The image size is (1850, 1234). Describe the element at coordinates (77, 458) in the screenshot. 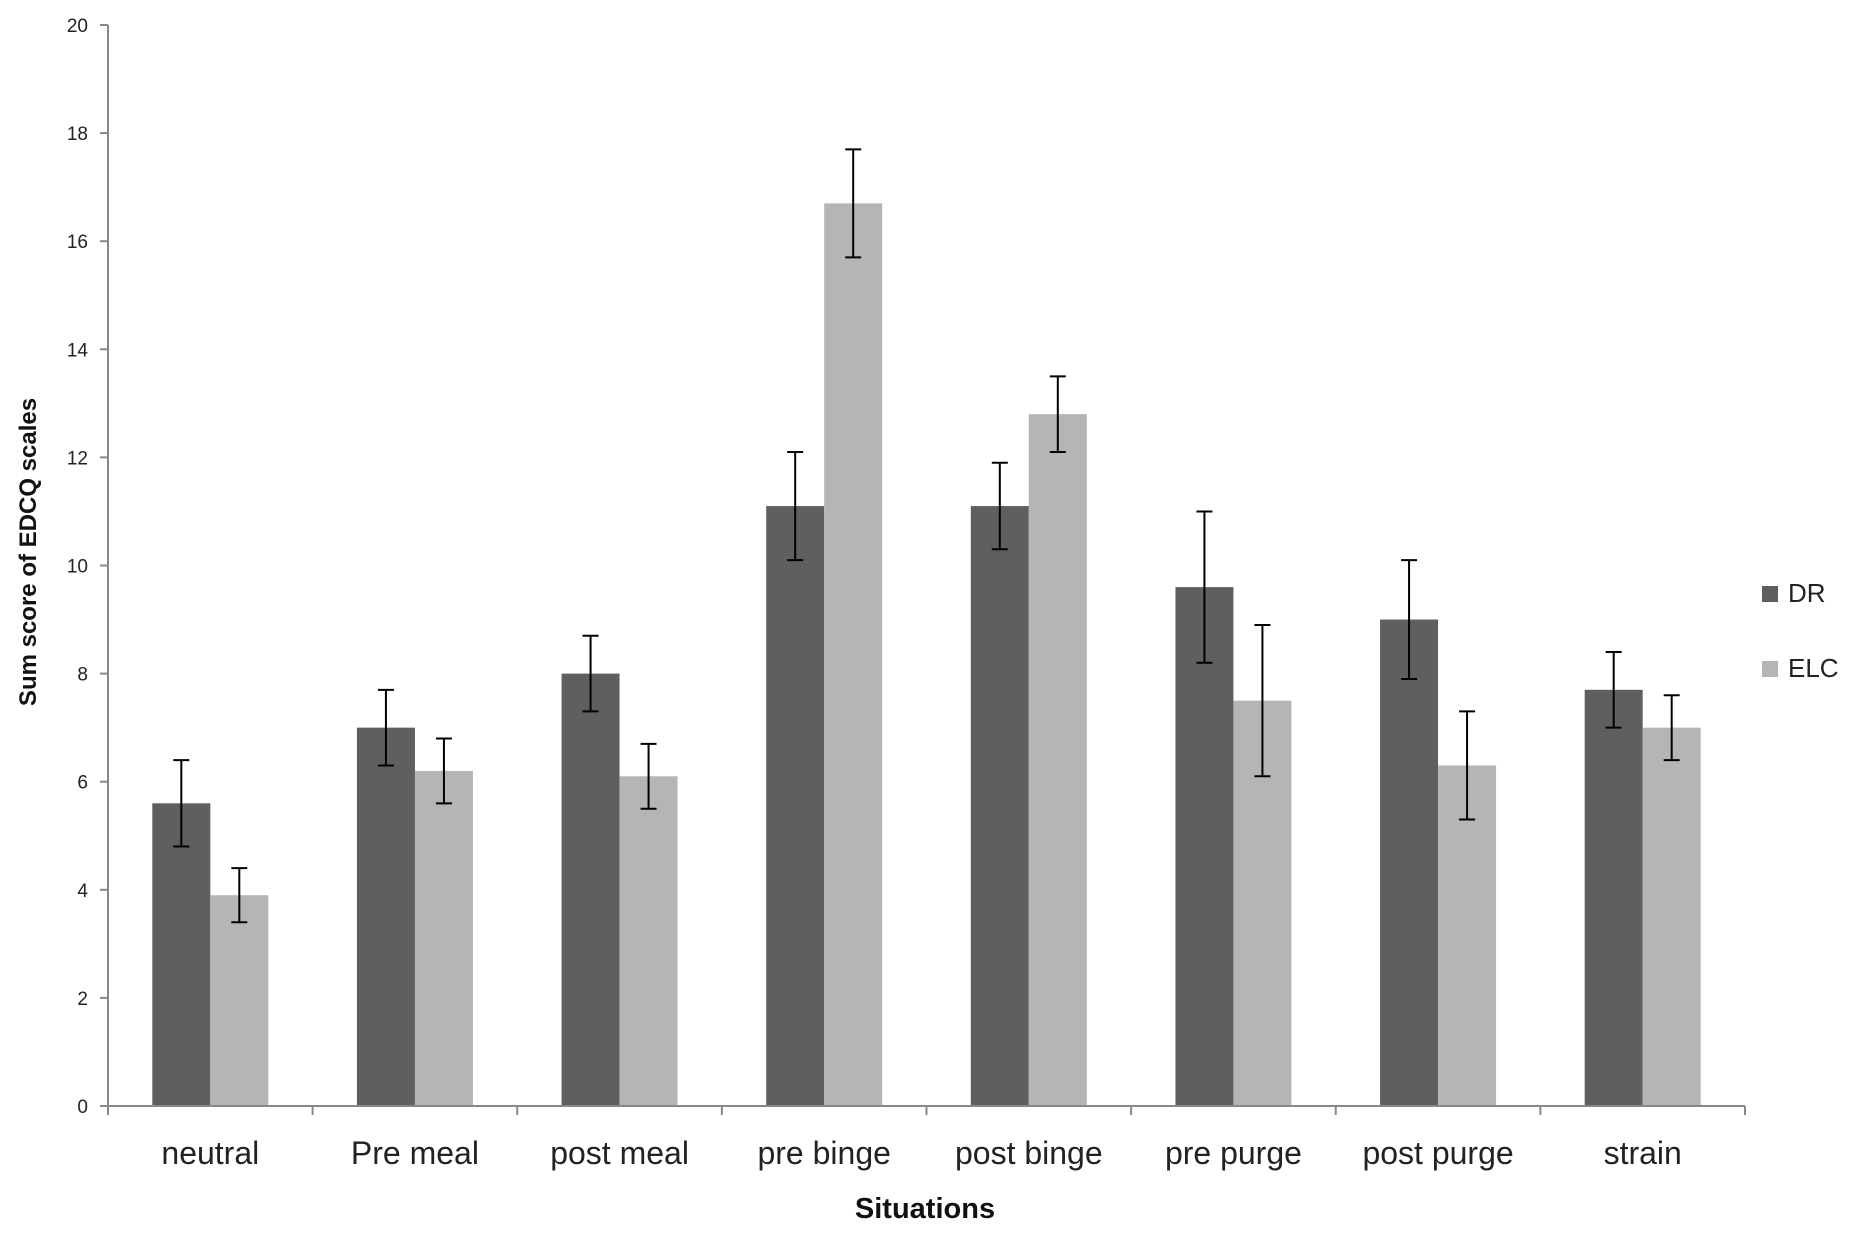

I see `y-tick-label: 12` at that location.